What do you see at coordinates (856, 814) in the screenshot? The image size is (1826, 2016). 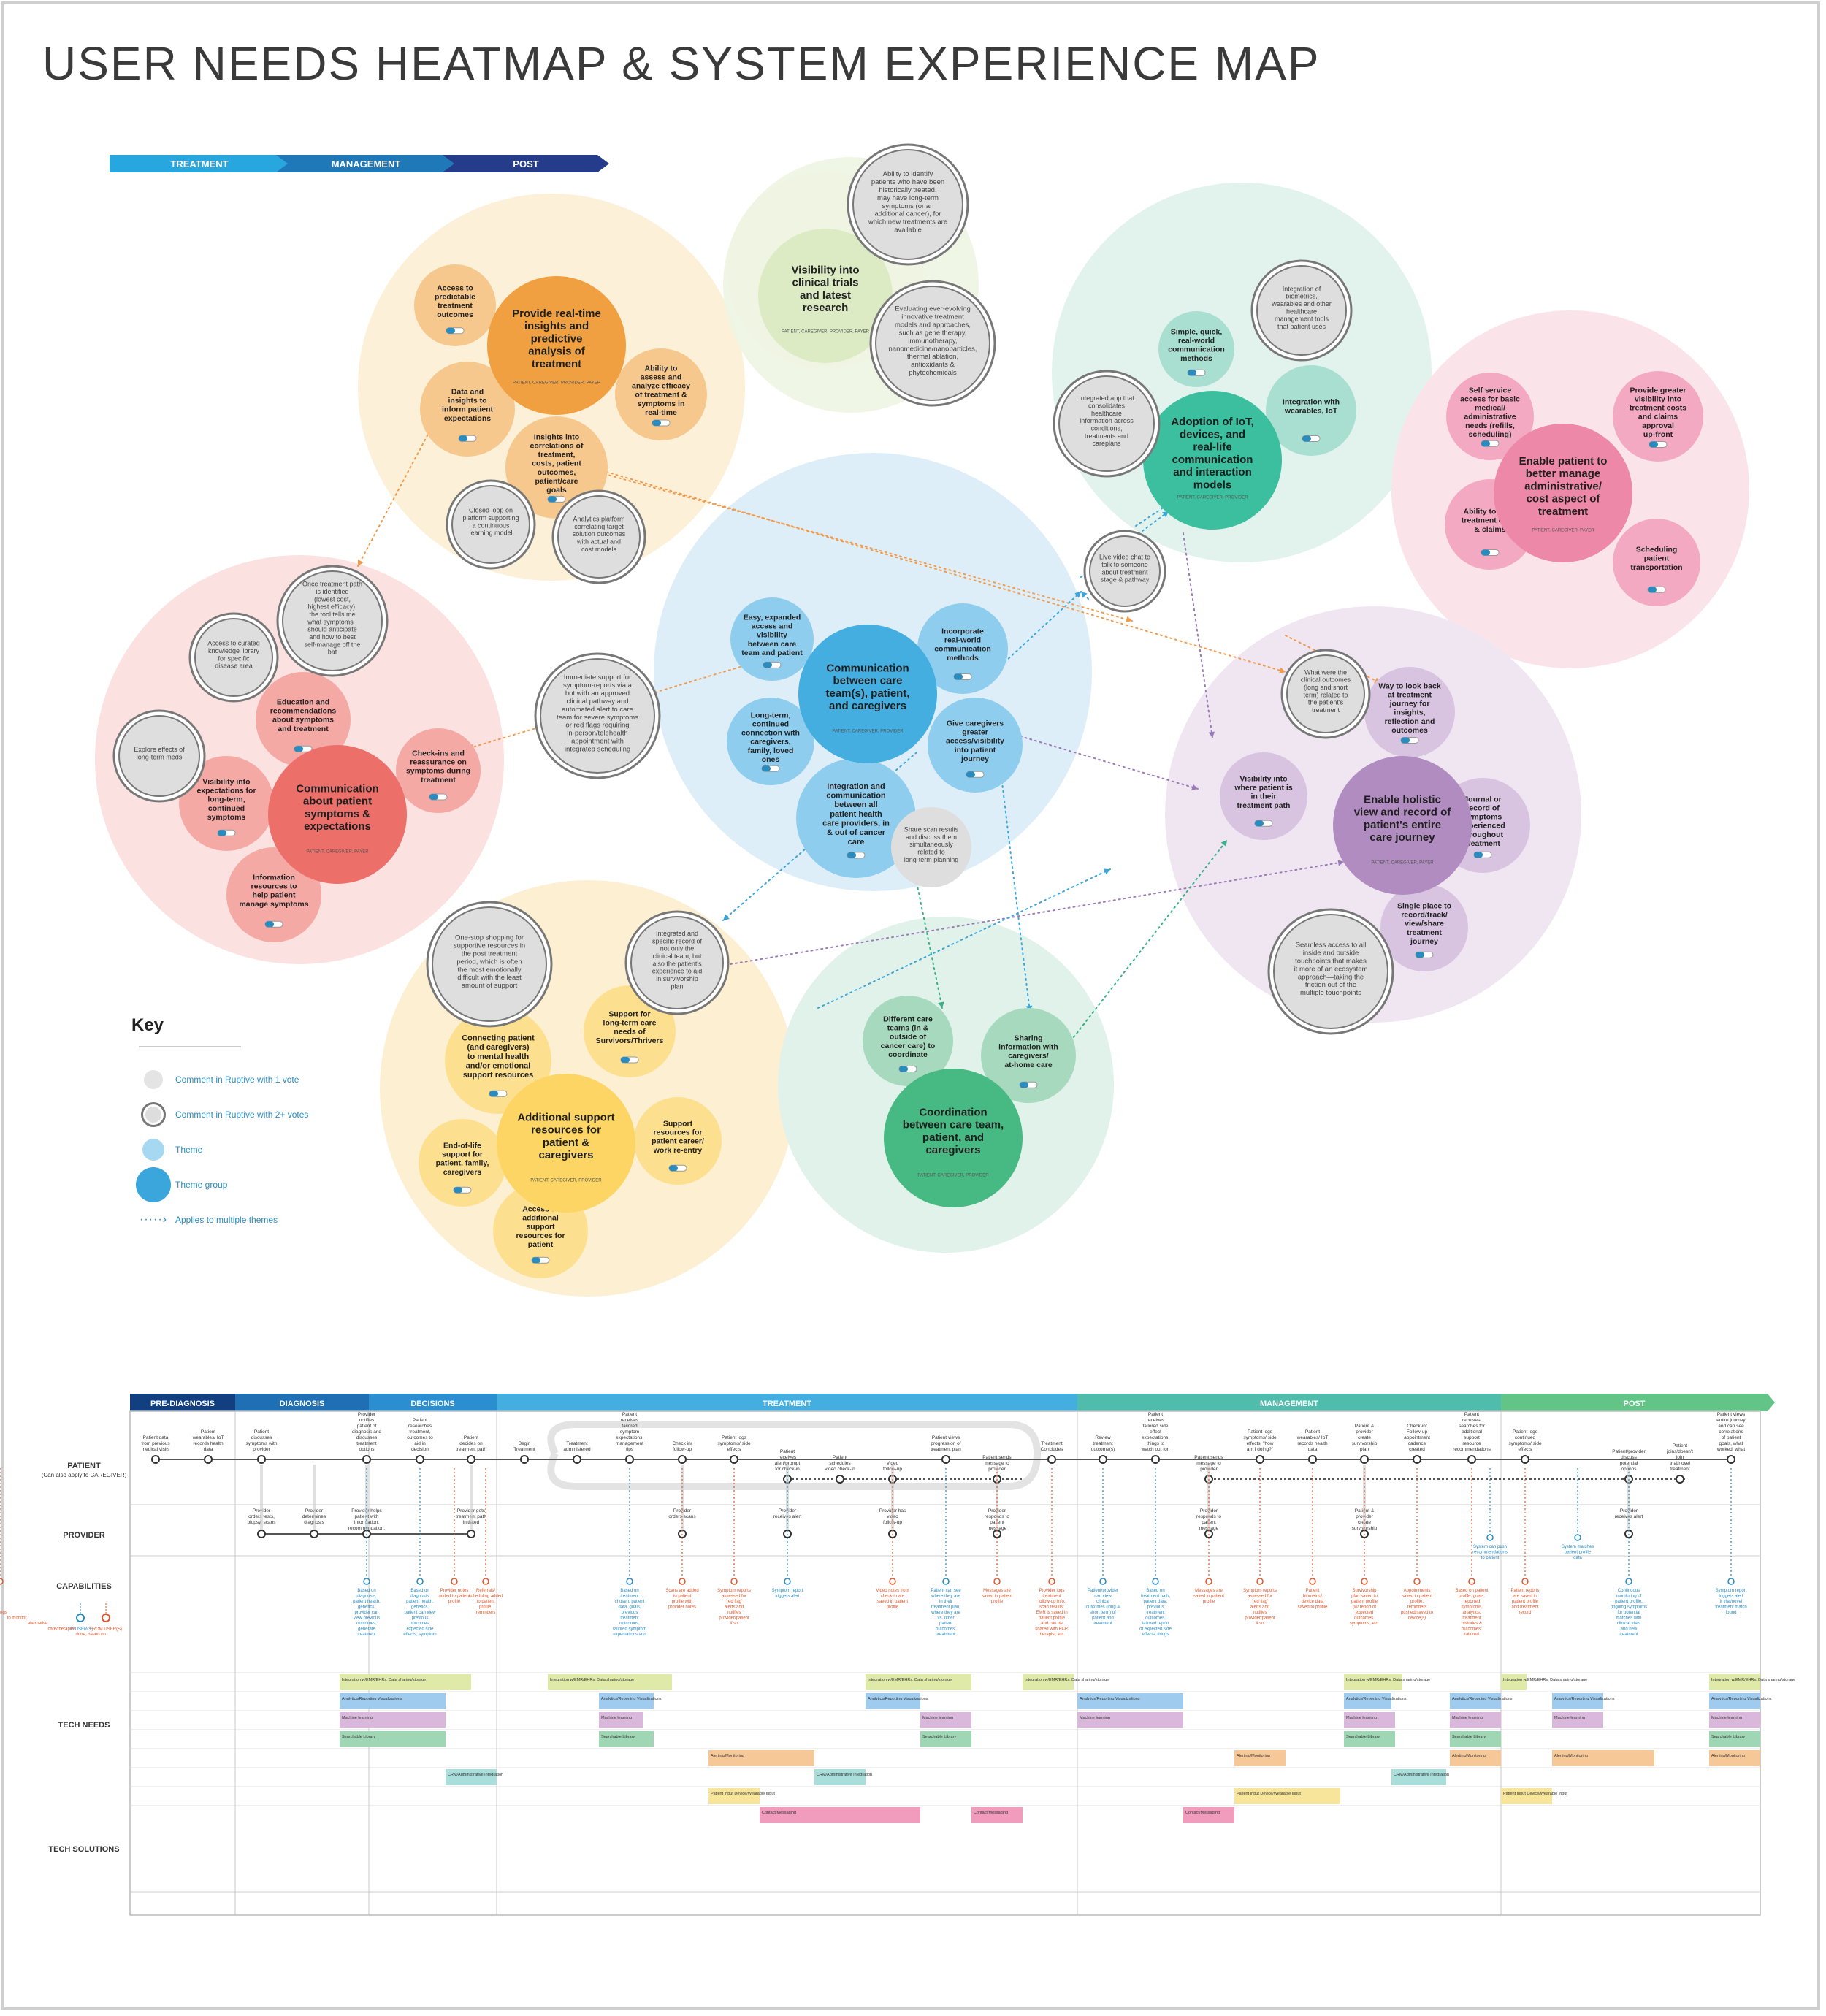 I see `text-line: patient health` at bounding box center [856, 814].